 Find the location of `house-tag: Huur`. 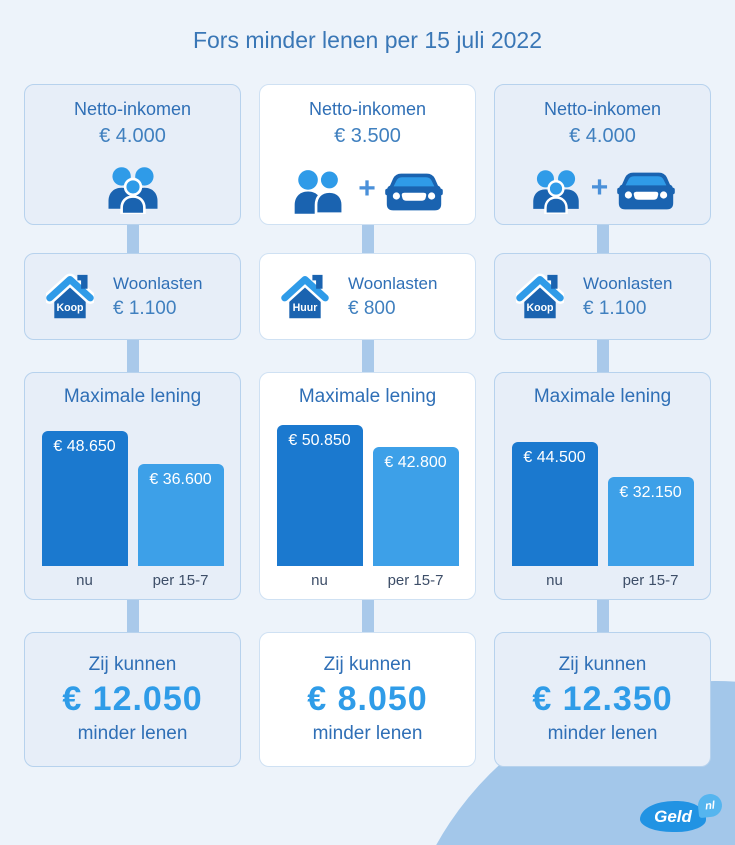

house-tag: Huur is located at coordinates (305, 307).